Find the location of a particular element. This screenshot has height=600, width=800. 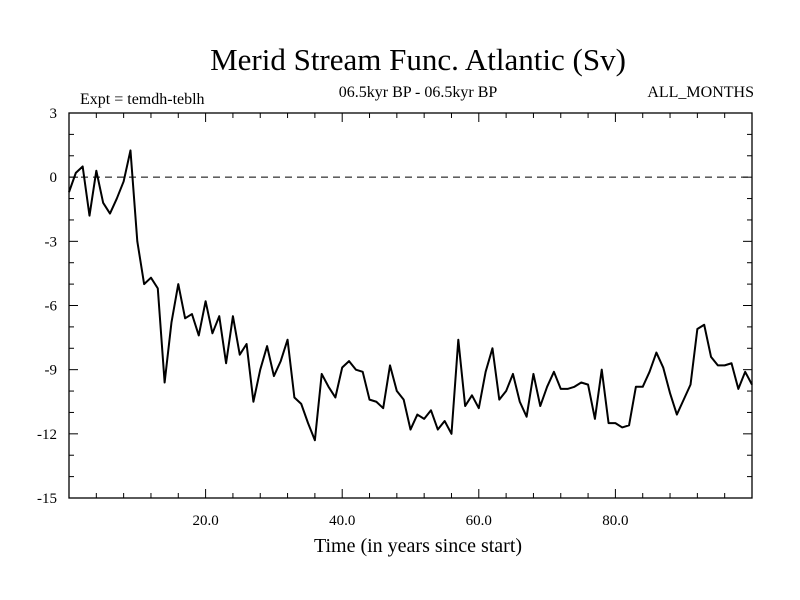

y-tick-label: 3 is located at coordinates (54, 114).